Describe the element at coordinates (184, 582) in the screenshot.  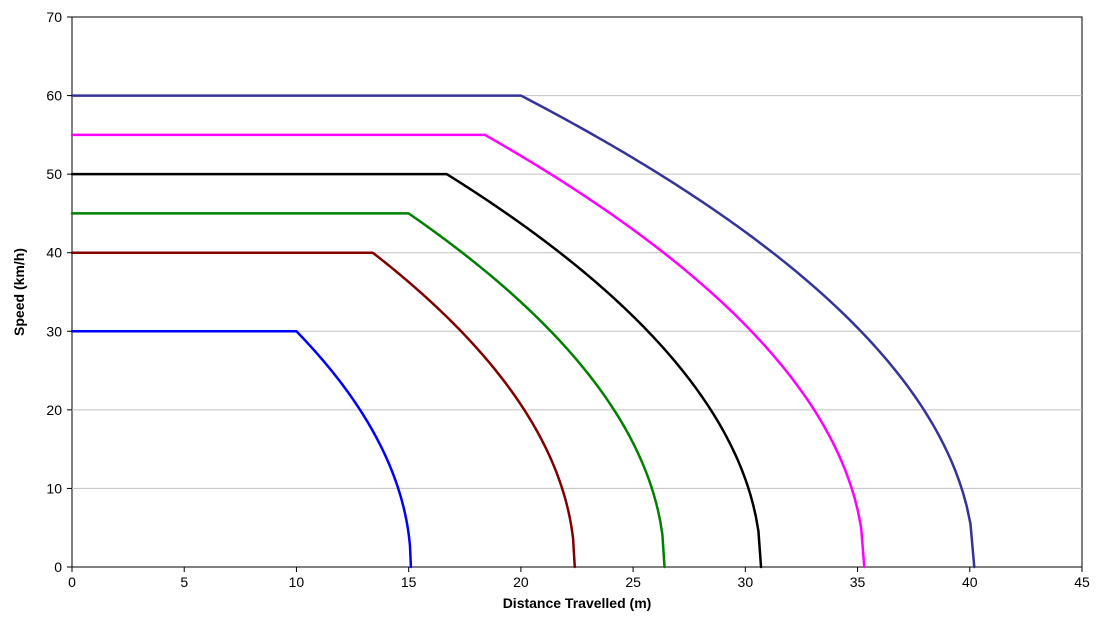
I see `x-tick-label: 5` at that location.